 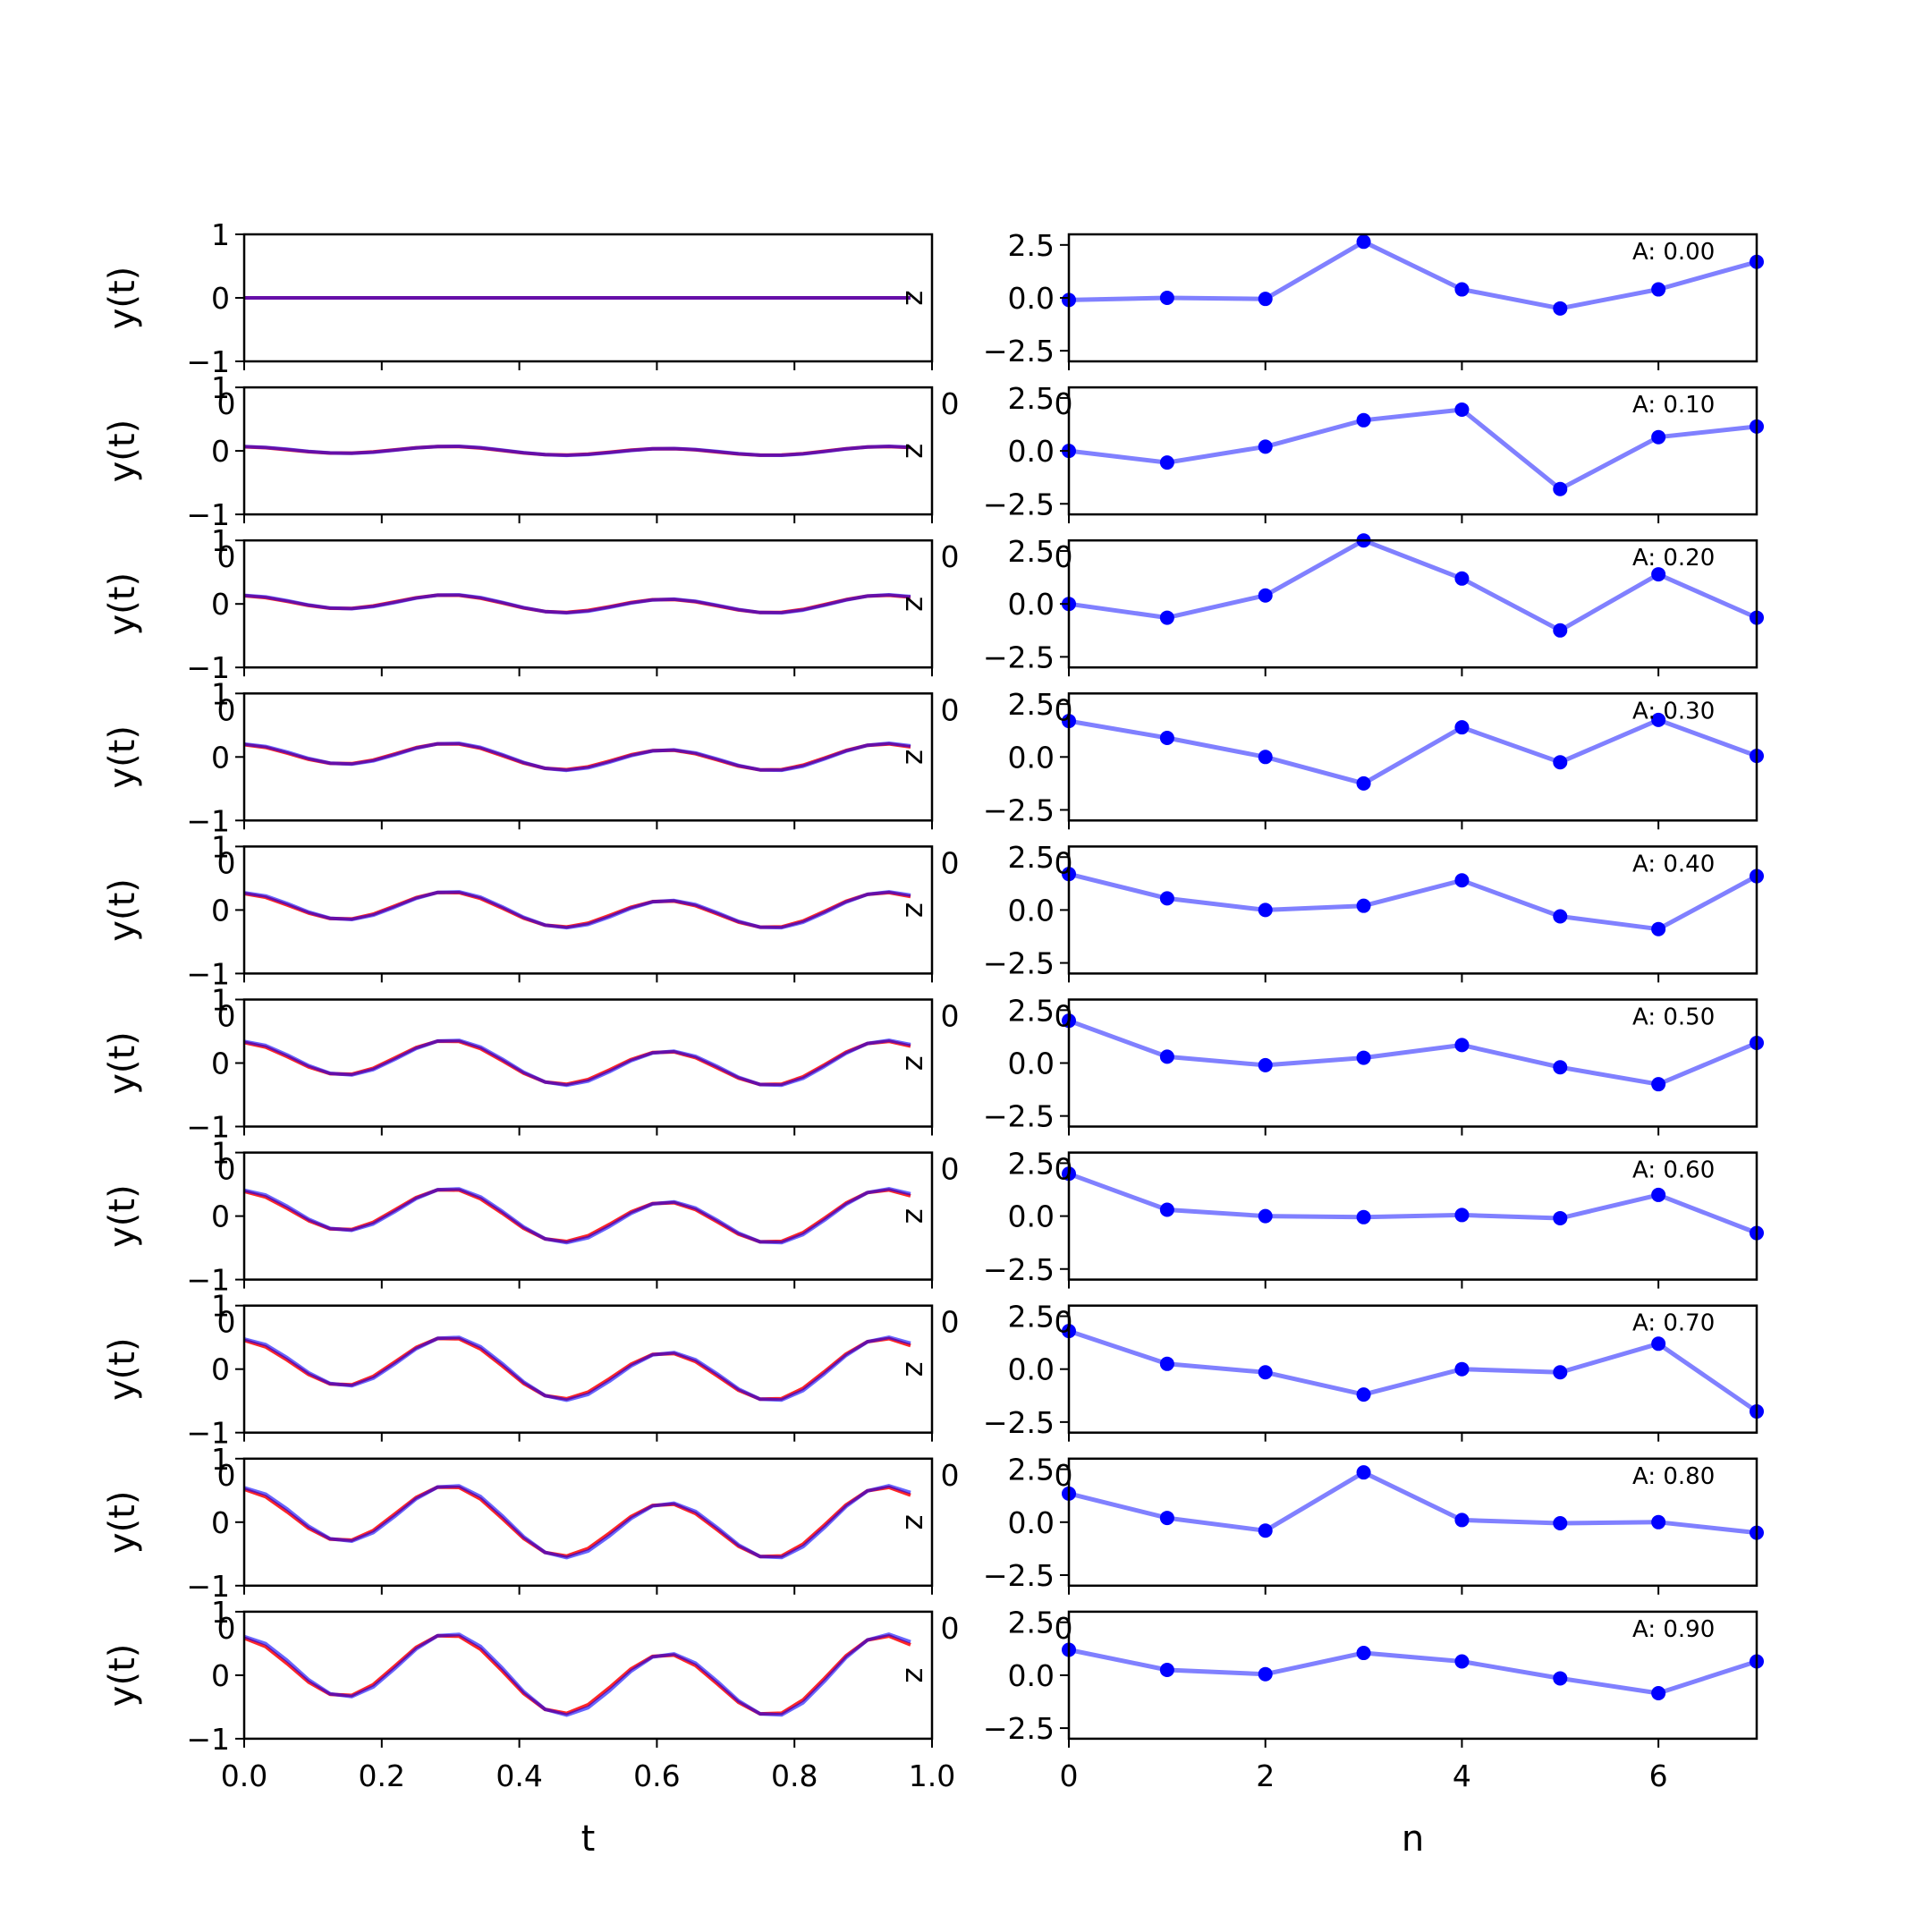 What do you see at coordinates (932, 1775) in the screenshot?
I see `x-tick-label: 1.0` at bounding box center [932, 1775].